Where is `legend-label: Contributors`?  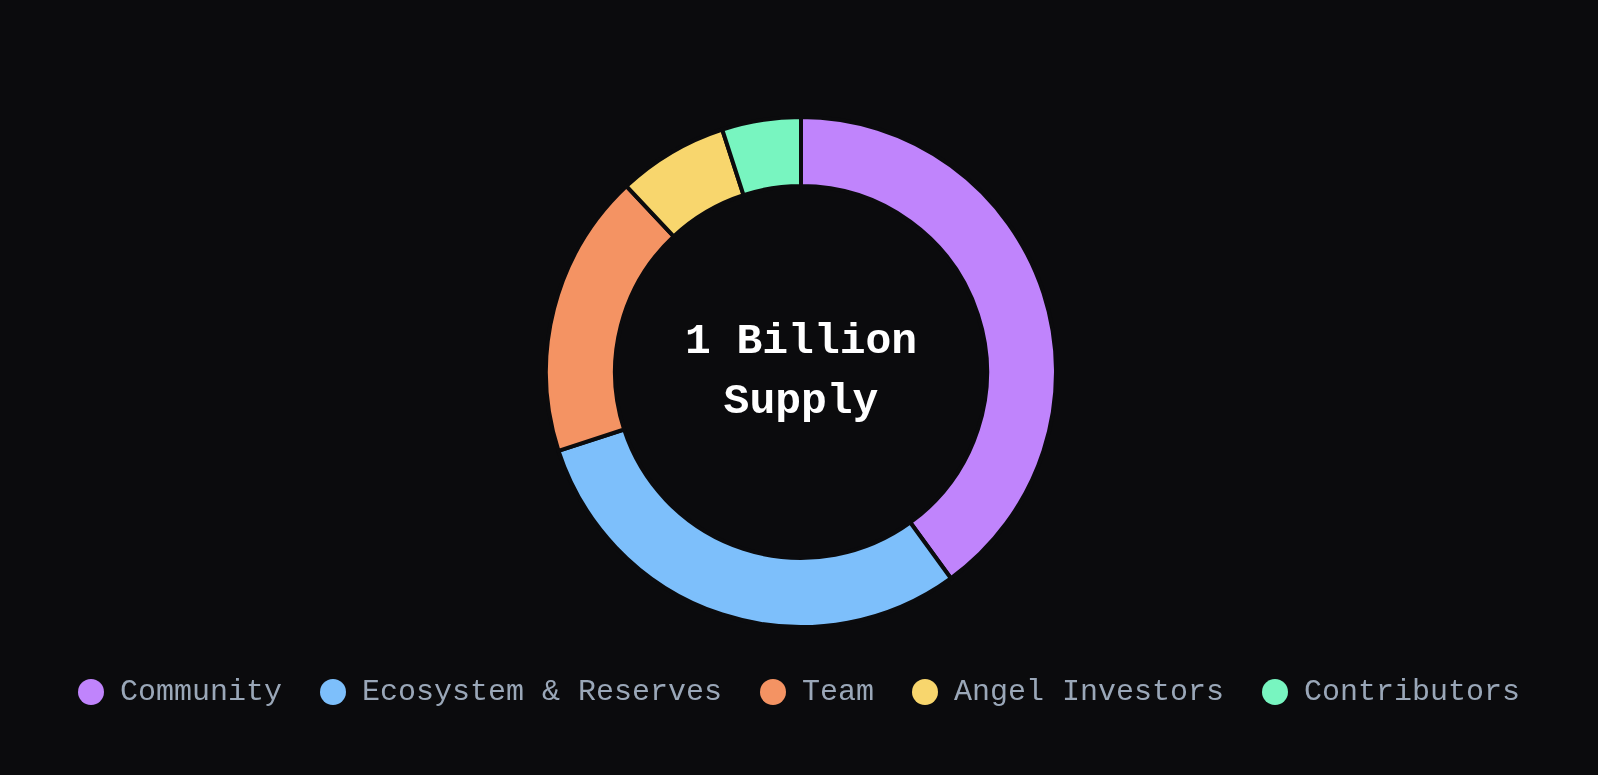 legend-label: Contributors is located at coordinates (1412, 692).